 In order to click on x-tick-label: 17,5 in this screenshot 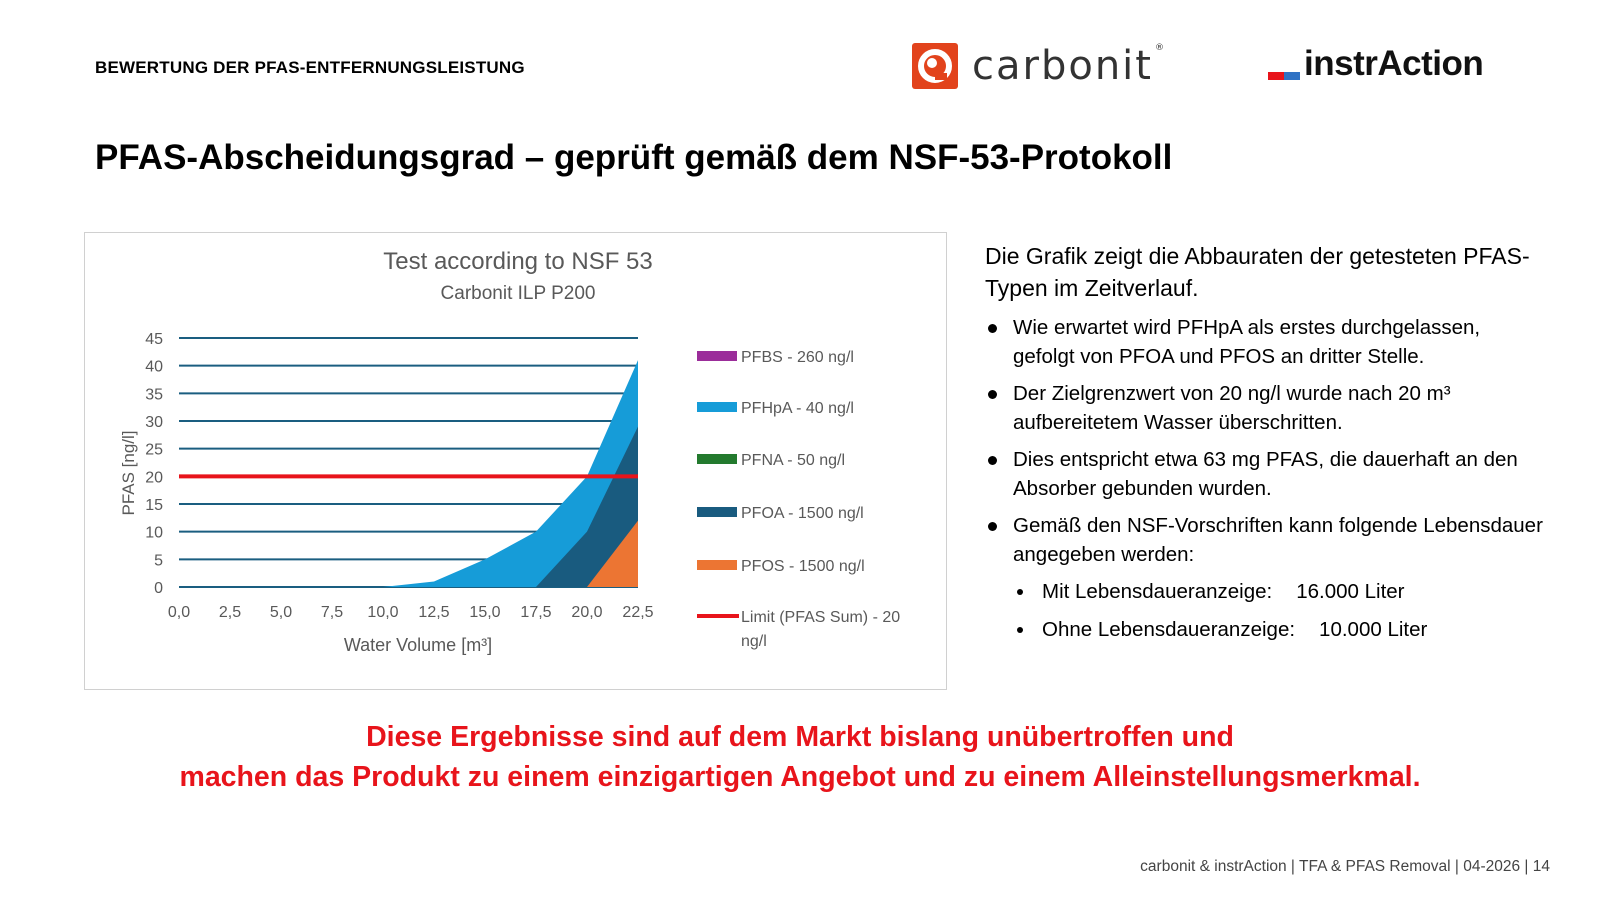, I will do `click(535, 612)`.